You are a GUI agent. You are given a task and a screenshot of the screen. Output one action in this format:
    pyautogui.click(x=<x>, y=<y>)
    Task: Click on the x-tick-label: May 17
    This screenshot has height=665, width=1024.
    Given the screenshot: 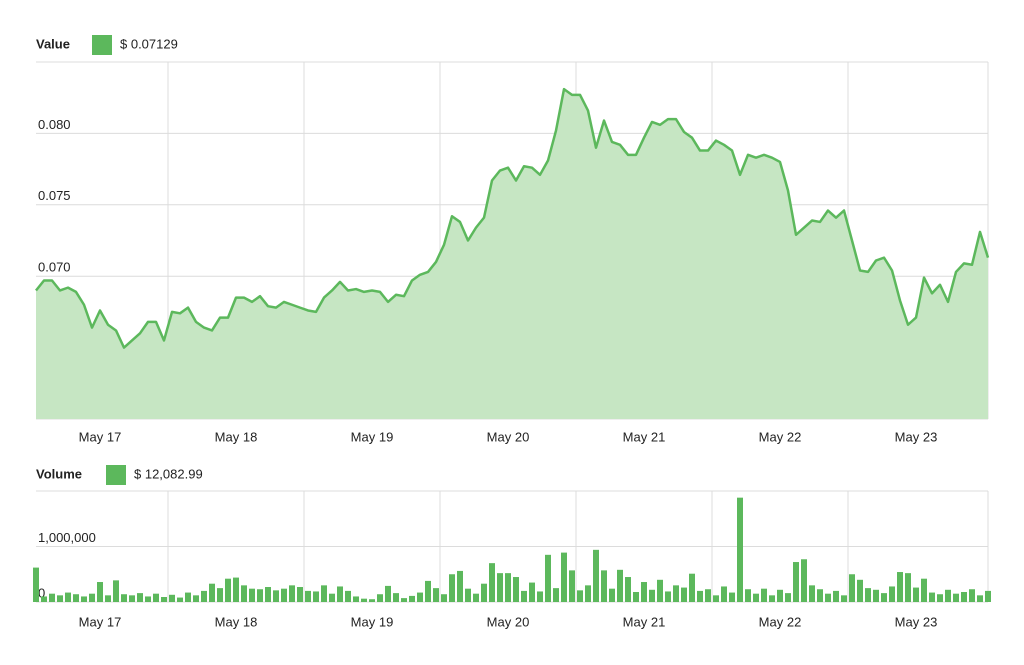 What is the action you would take?
    pyautogui.click(x=100, y=621)
    